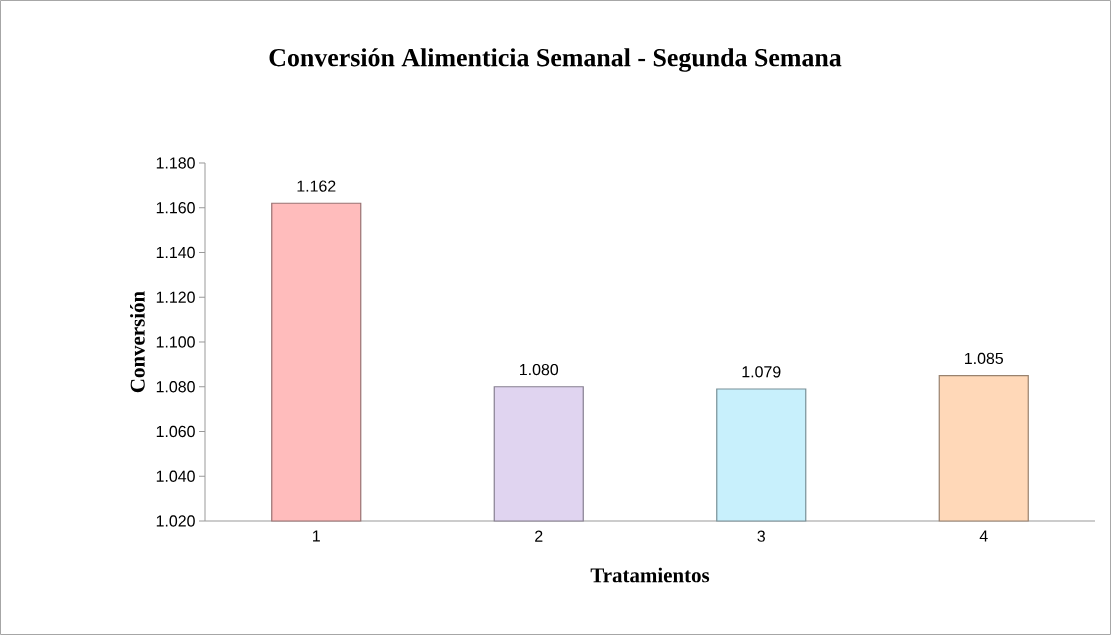 The width and height of the screenshot is (1111, 635). I want to click on data-label: 1.080, so click(539, 369).